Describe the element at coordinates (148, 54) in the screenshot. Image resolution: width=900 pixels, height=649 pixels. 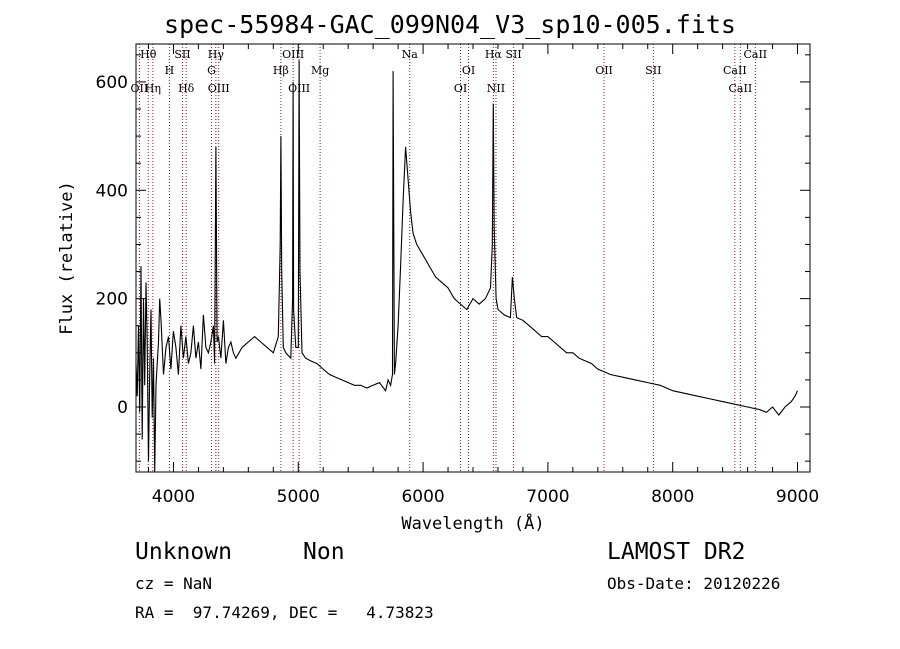
I see `line-marker-label-0: Hθ` at that location.